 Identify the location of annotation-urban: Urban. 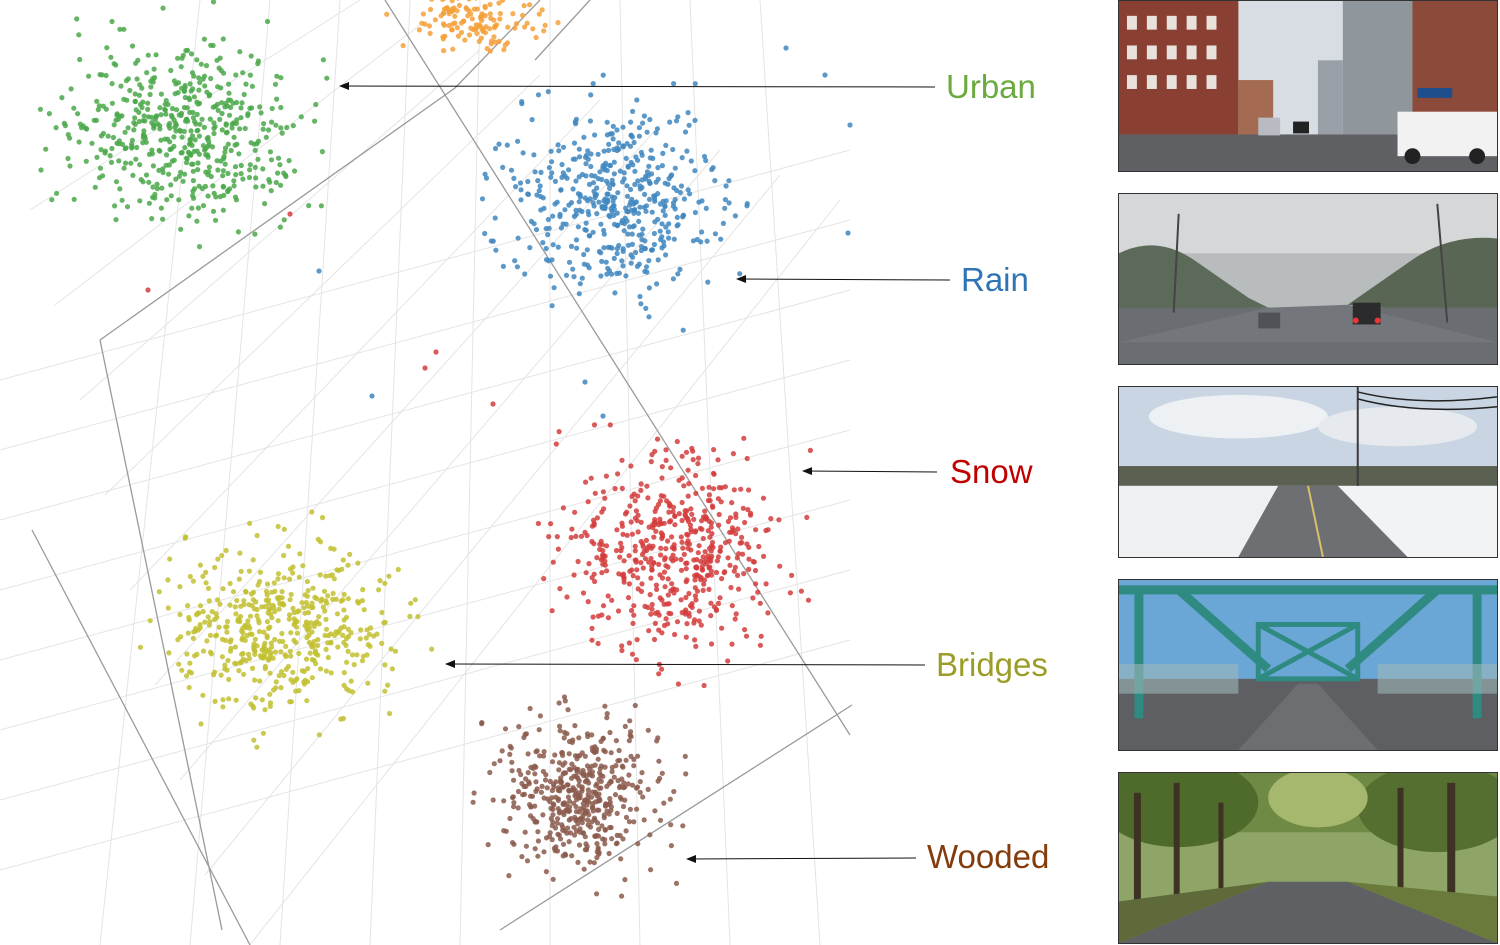
(991, 86).